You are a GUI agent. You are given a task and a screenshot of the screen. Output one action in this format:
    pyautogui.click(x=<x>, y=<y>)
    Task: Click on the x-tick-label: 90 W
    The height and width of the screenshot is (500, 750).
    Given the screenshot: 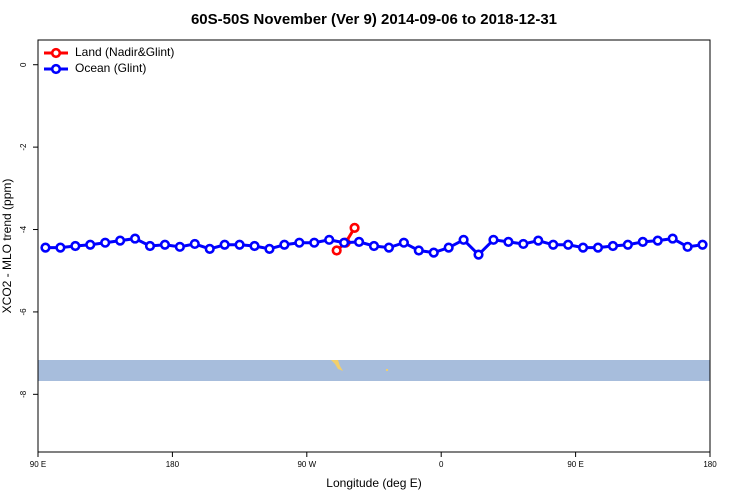 What is the action you would take?
    pyautogui.click(x=306, y=464)
    